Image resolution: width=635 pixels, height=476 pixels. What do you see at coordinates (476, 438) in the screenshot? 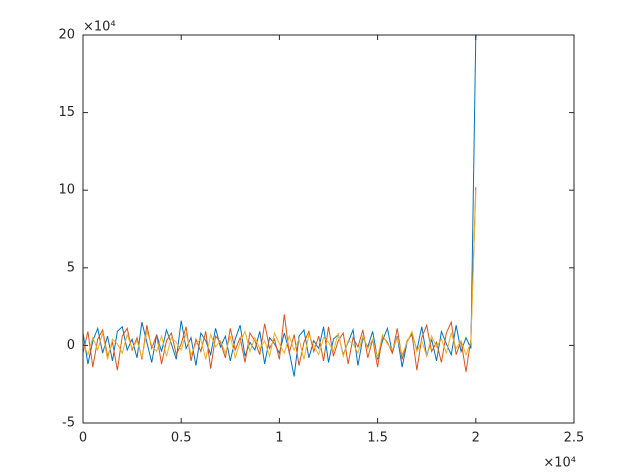
I see `x-tick-label: 2` at bounding box center [476, 438].